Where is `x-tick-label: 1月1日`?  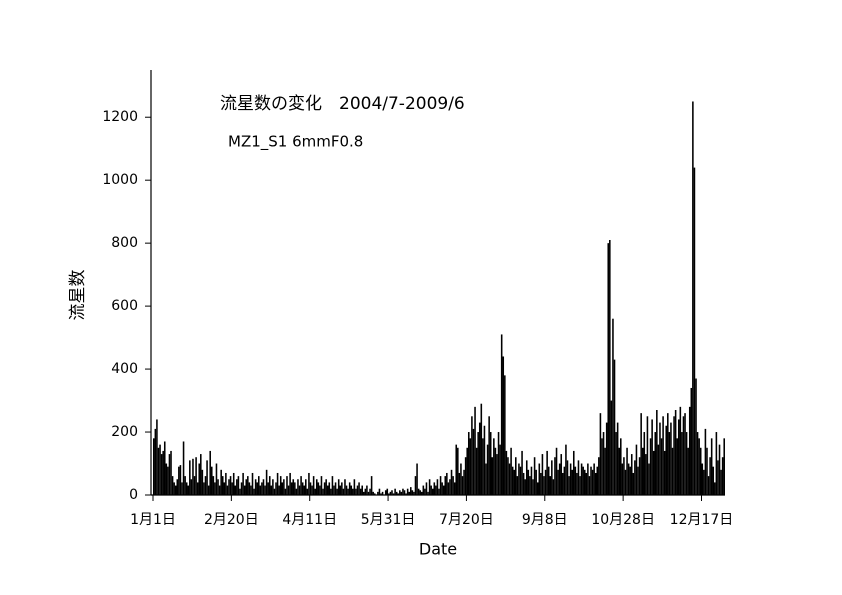 x-tick-label: 1月1日 is located at coordinates (153, 520).